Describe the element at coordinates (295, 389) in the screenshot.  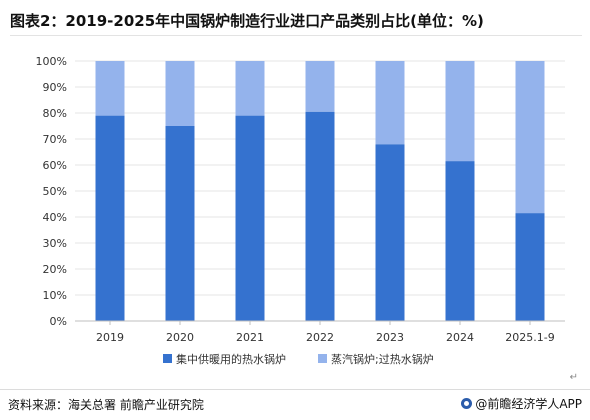
I see `footer-divider` at that location.